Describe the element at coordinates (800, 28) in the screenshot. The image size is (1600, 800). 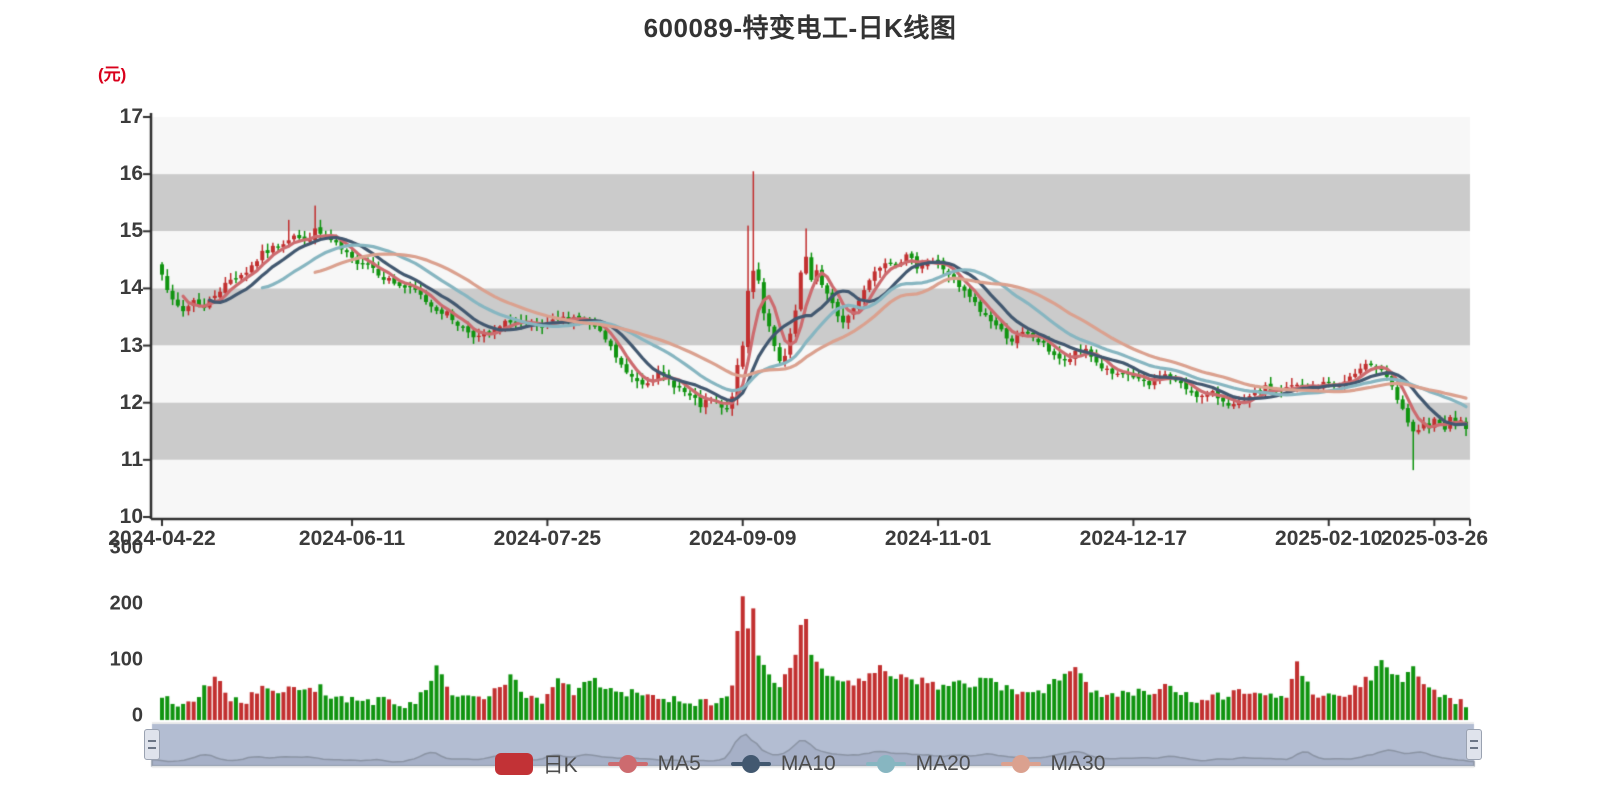
I see `chart-title: 600089-特变电工-日K线图` at that location.